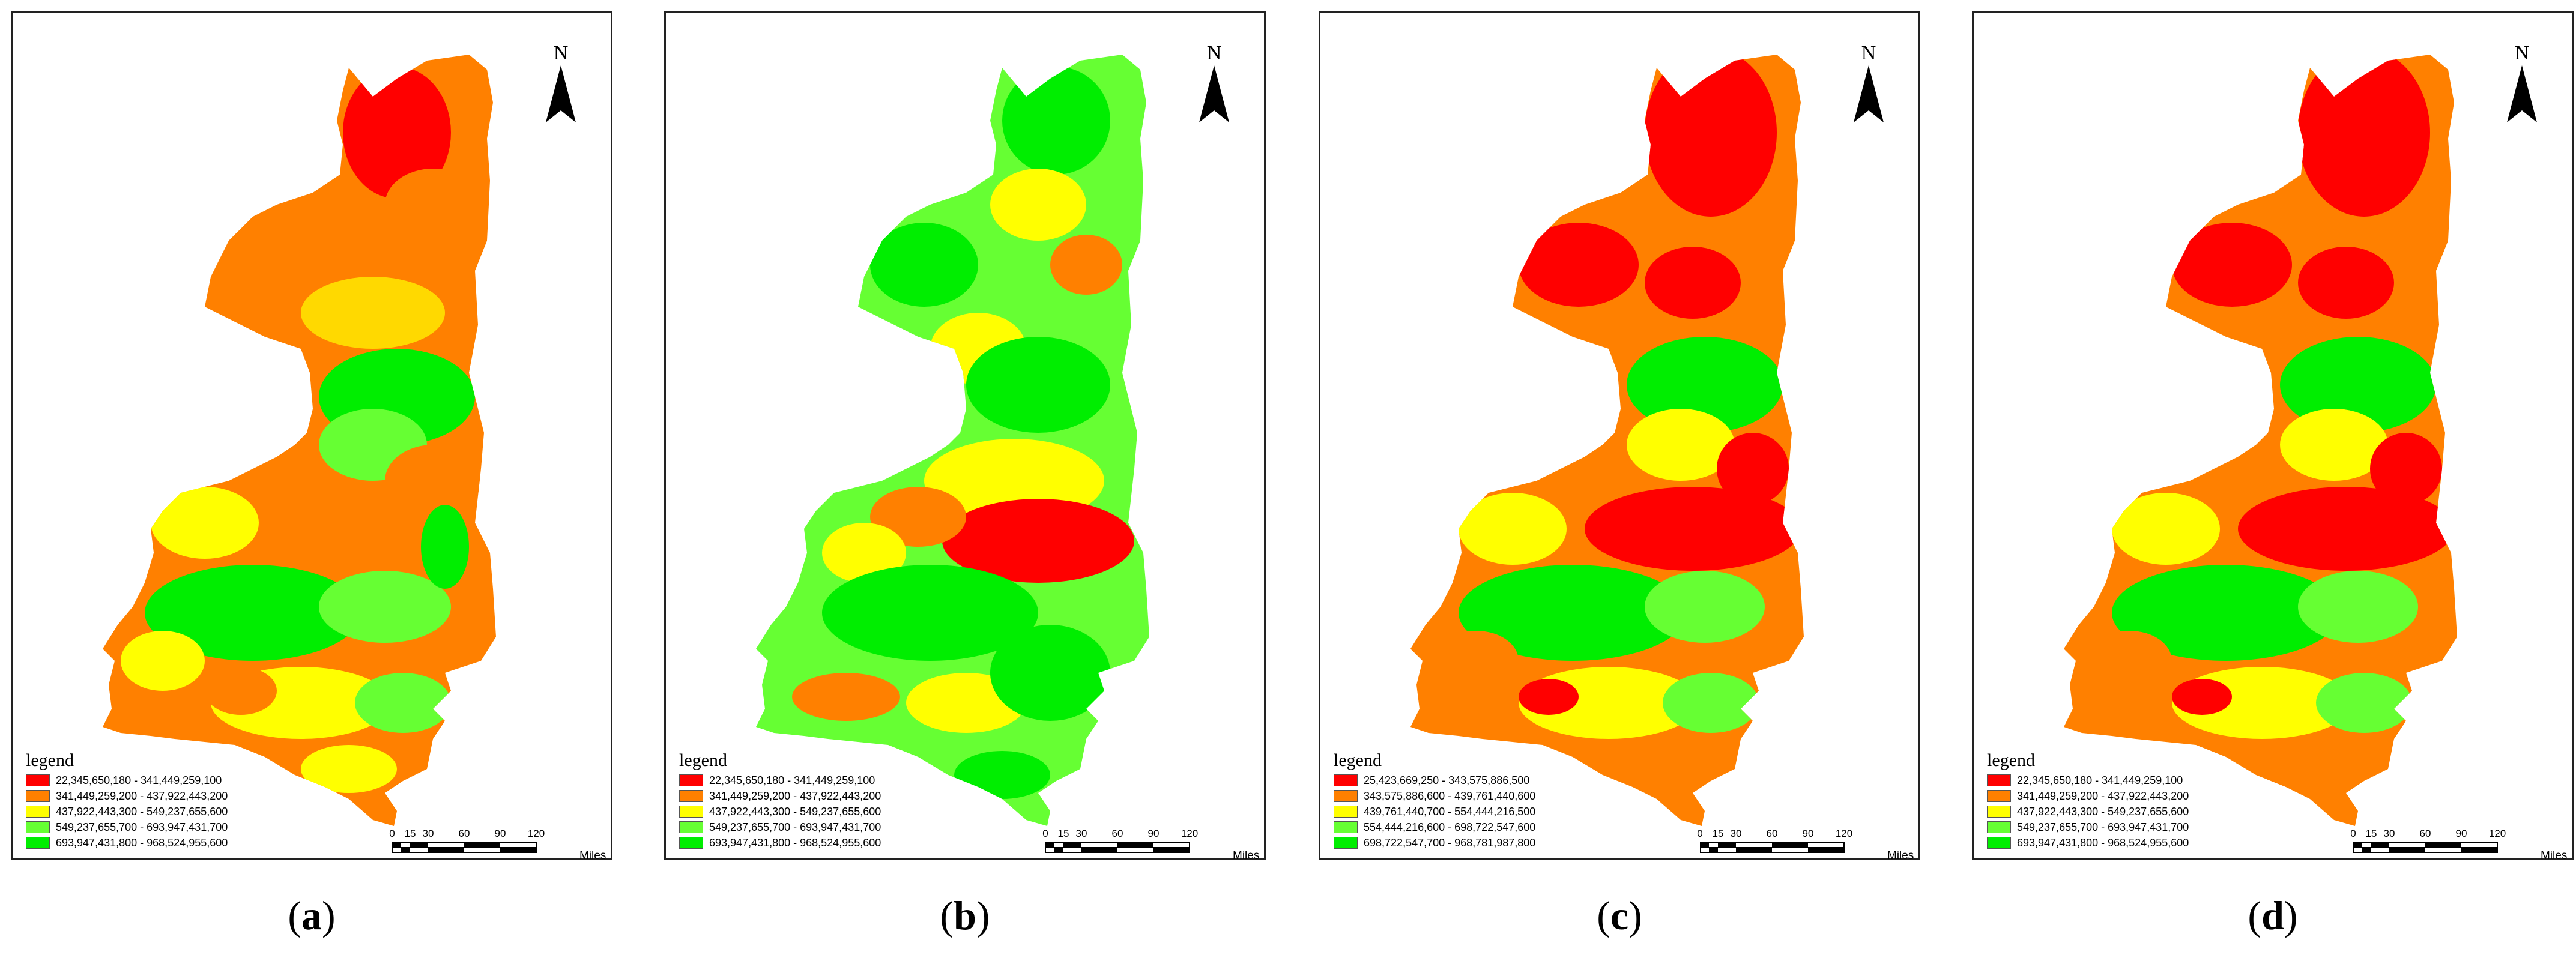 The height and width of the screenshot is (964, 2576). What do you see at coordinates (2103, 827) in the screenshot?
I see `legend-label: 549,237,655,700 - 693,947,431,700` at bounding box center [2103, 827].